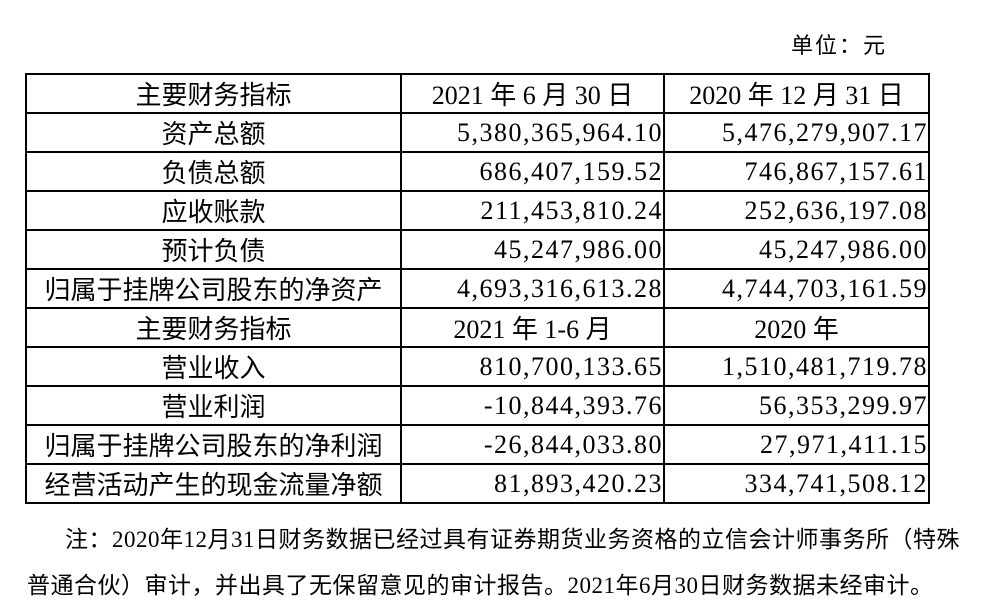  Describe the element at coordinates (532, 93) in the screenshot. I see `header-period-cell: 2021 年 6 月 30 日` at that location.